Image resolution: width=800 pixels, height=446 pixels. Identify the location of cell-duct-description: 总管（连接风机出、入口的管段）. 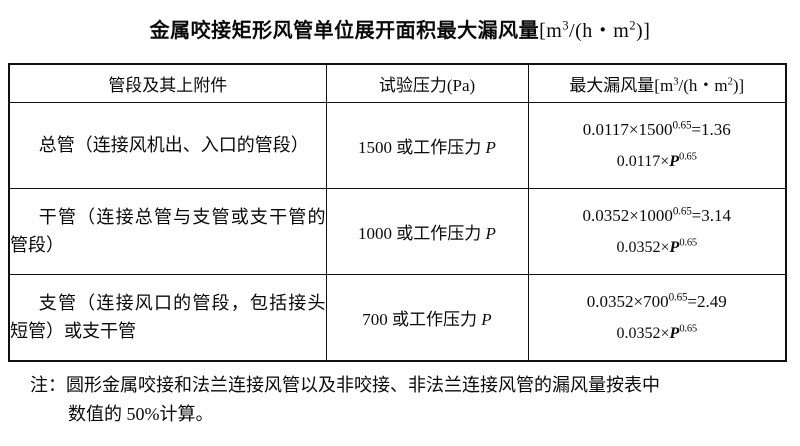
(167, 145).